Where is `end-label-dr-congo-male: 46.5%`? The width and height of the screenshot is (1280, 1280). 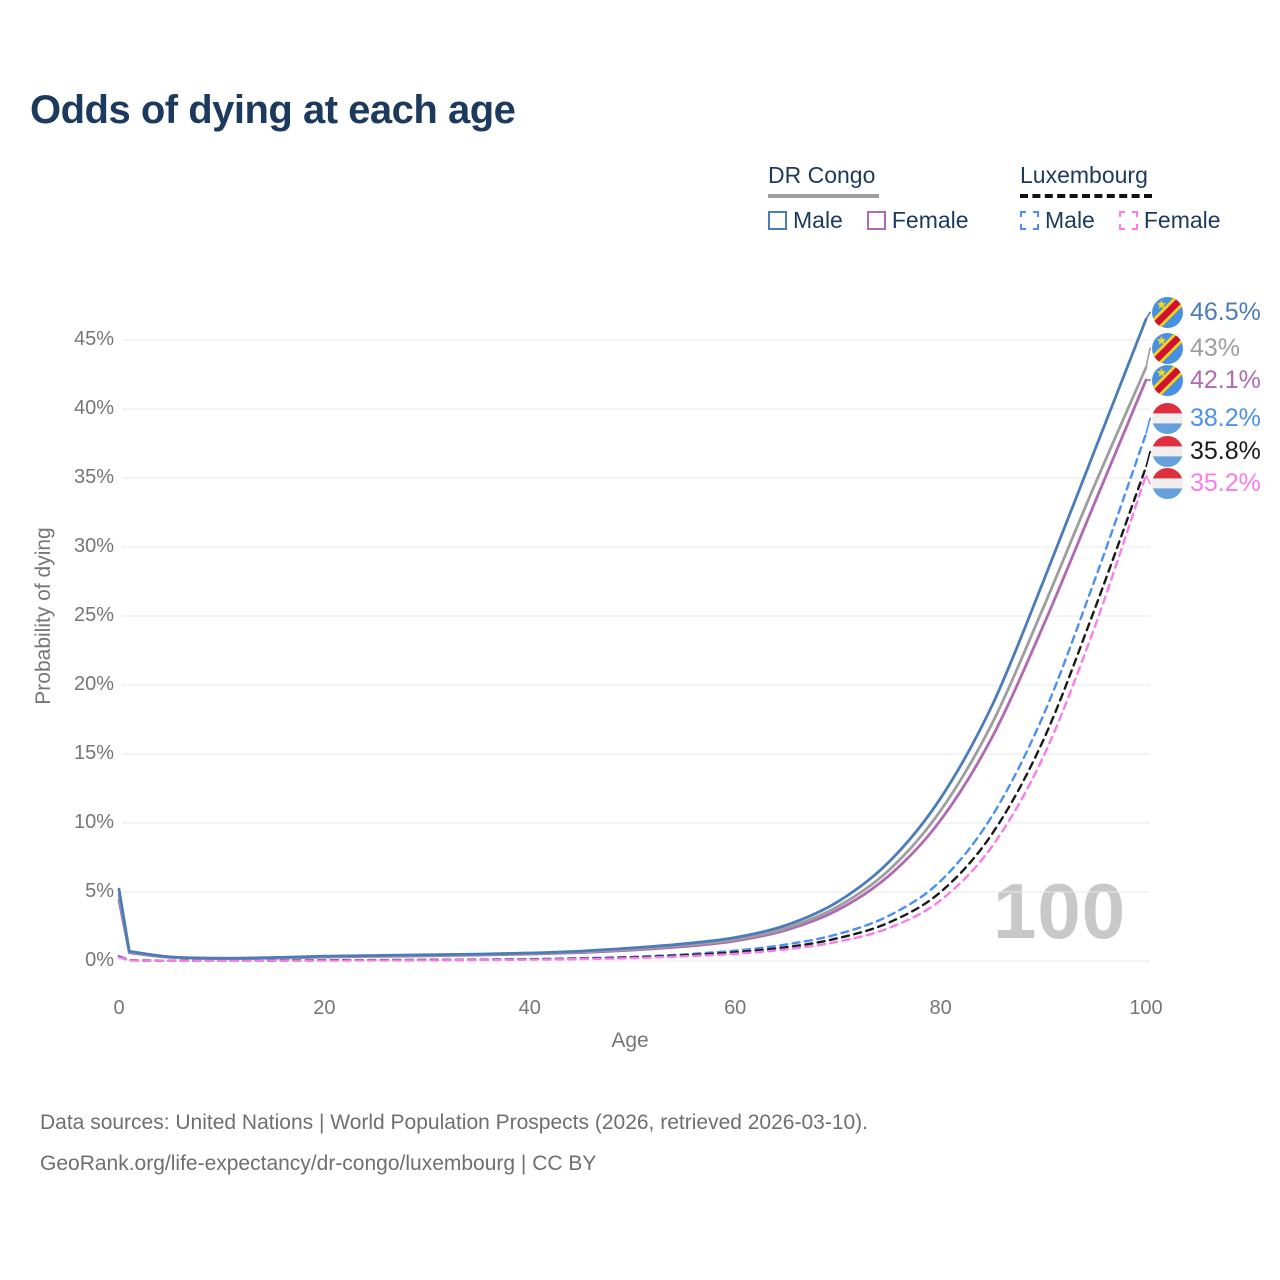 end-label-dr-congo-male: 46.5% is located at coordinates (1206, 312).